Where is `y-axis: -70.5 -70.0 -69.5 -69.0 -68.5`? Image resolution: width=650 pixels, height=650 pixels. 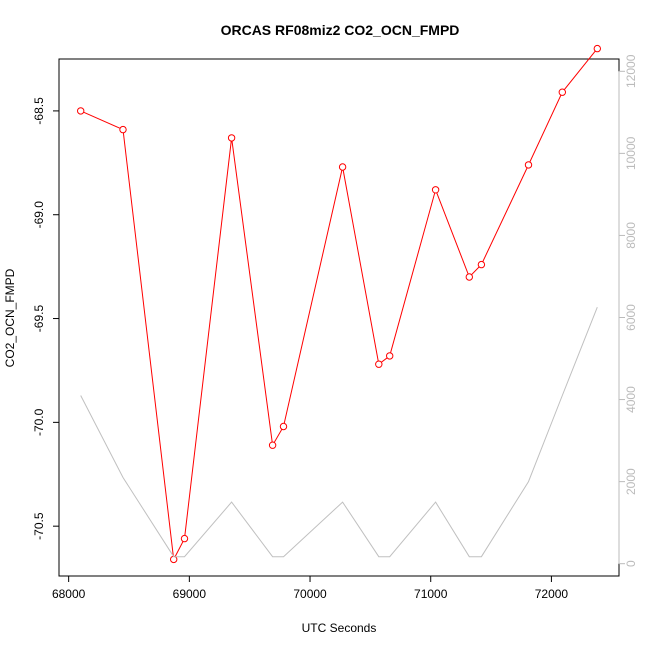
y-axis: -70.5 -70.0 -69.5 -69.0 -68.5 is located at coordinates (46, 318).